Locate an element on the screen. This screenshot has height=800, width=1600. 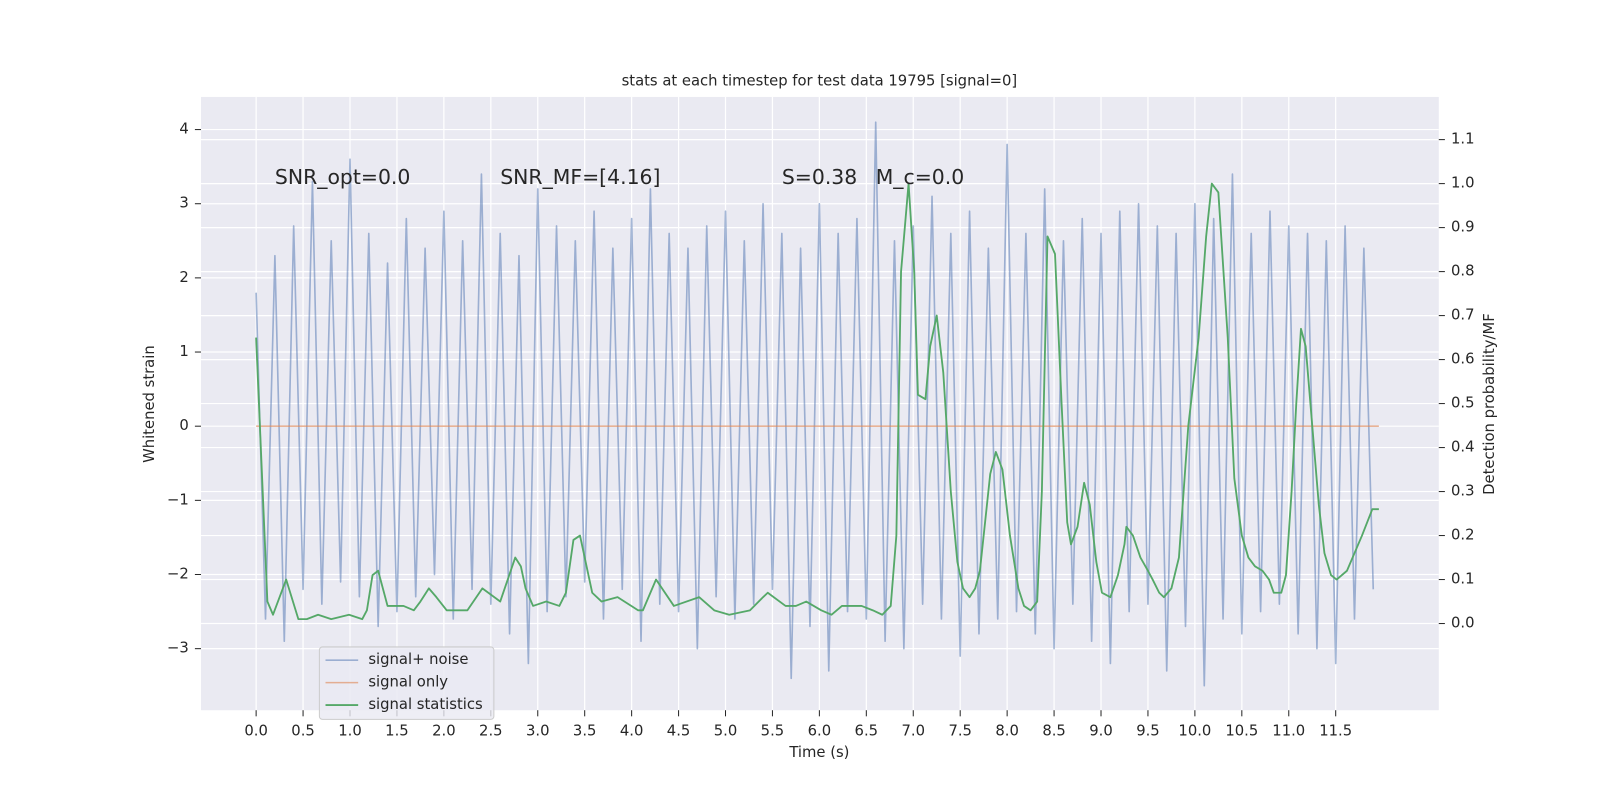
x-tick-label: 7.0 is located at coordinates (913, 731).